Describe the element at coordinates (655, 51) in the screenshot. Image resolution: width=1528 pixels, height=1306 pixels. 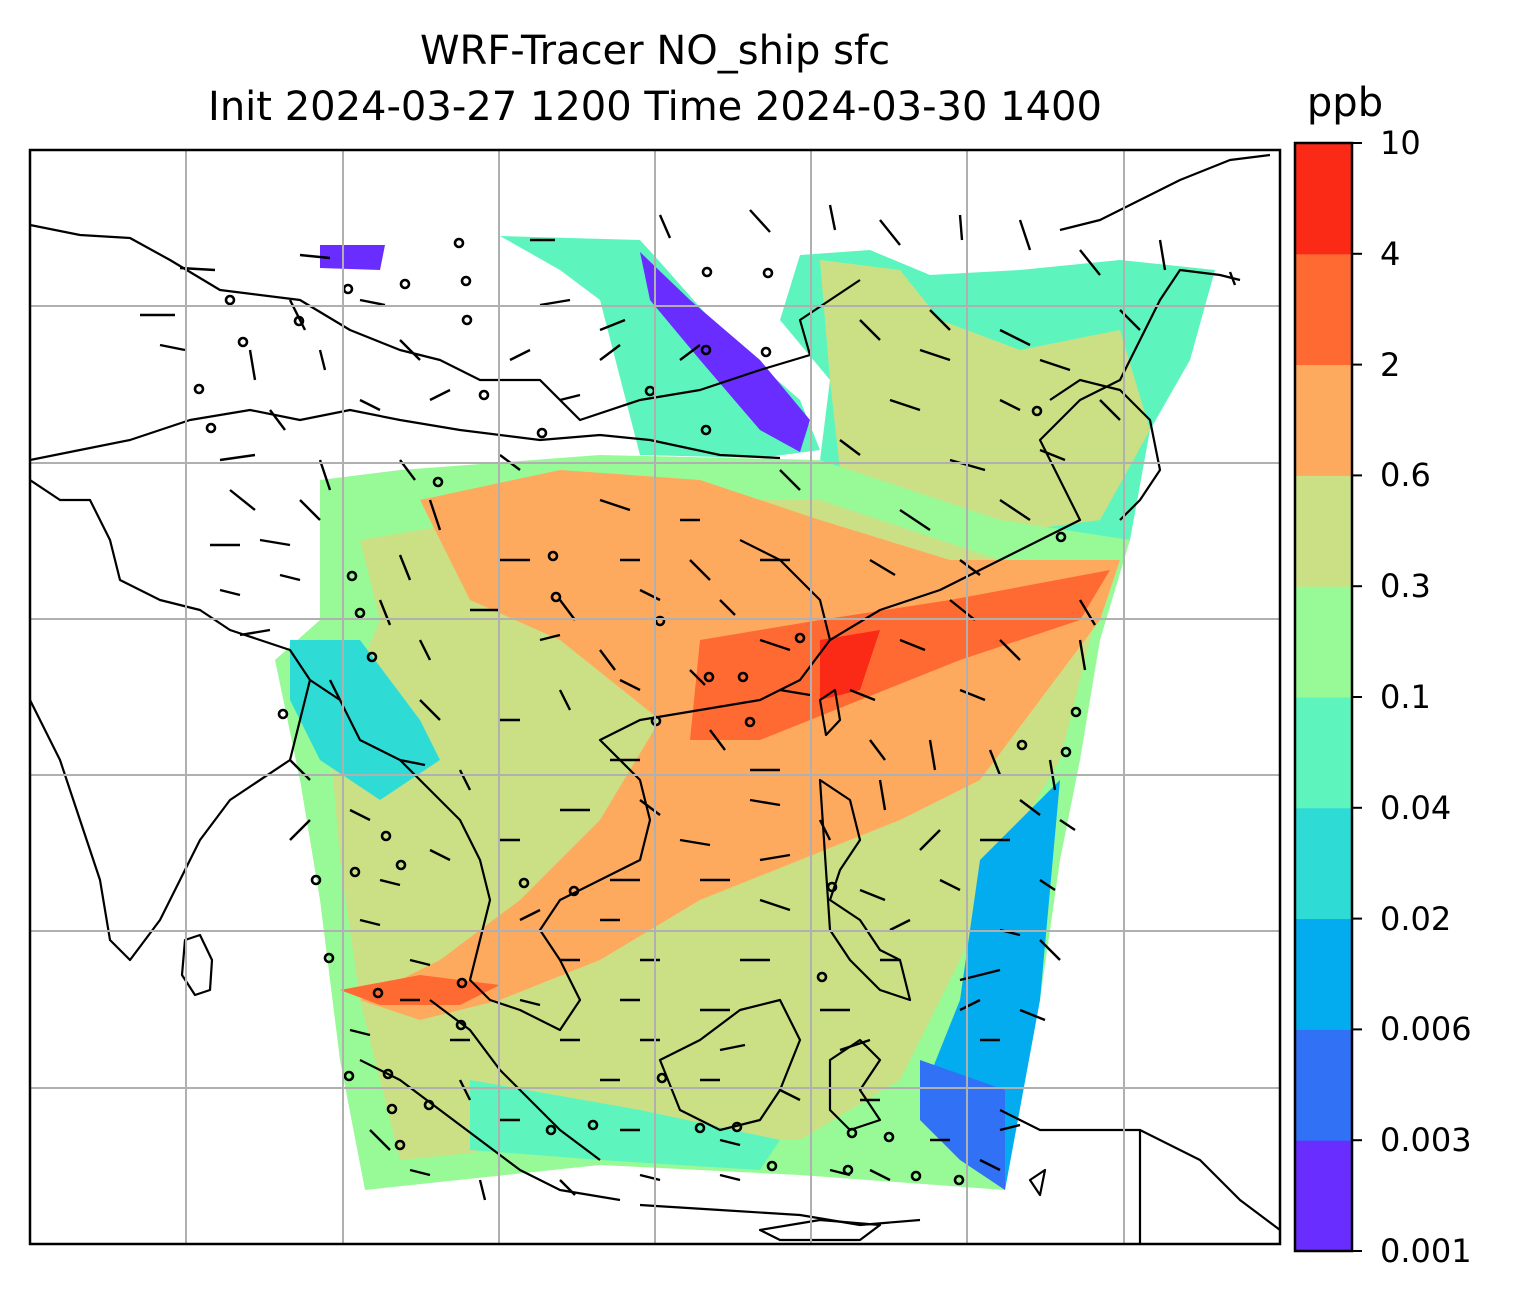
I see `map-title-line1: WRF-Tracer NO_ship sfc` at that location.